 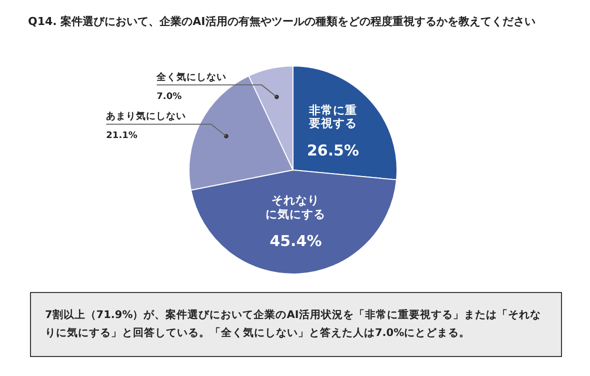 What do you see at coordinates (333, 151) in the screenshot?
I see `data-label: 26.5%` at bounding box center [333, 151].